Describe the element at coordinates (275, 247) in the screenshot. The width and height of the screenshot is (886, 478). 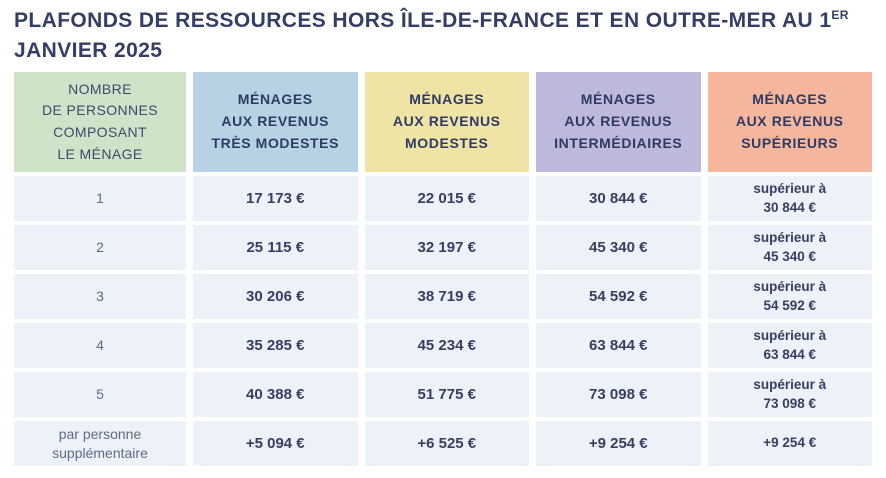
I see `cell-value: 25 115 €` at that location.